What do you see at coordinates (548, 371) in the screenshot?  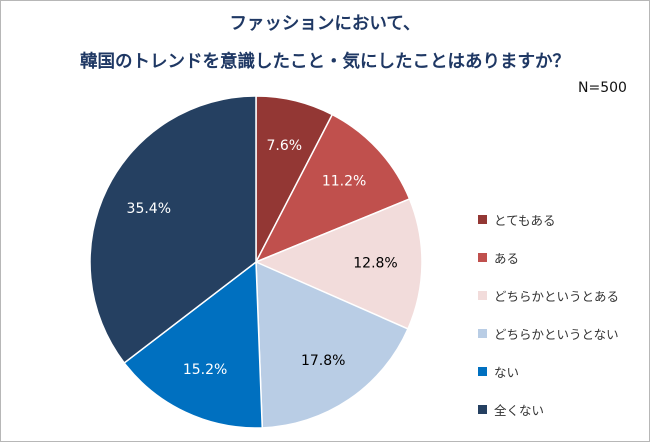 I see `legend-item: ない` at bounding box center [548, 371].